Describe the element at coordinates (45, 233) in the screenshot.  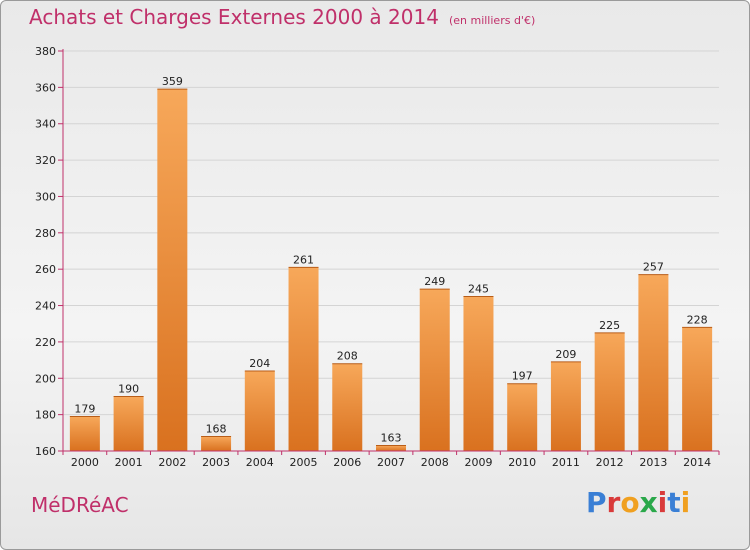
I see `y-tick-label: 280` at that location.